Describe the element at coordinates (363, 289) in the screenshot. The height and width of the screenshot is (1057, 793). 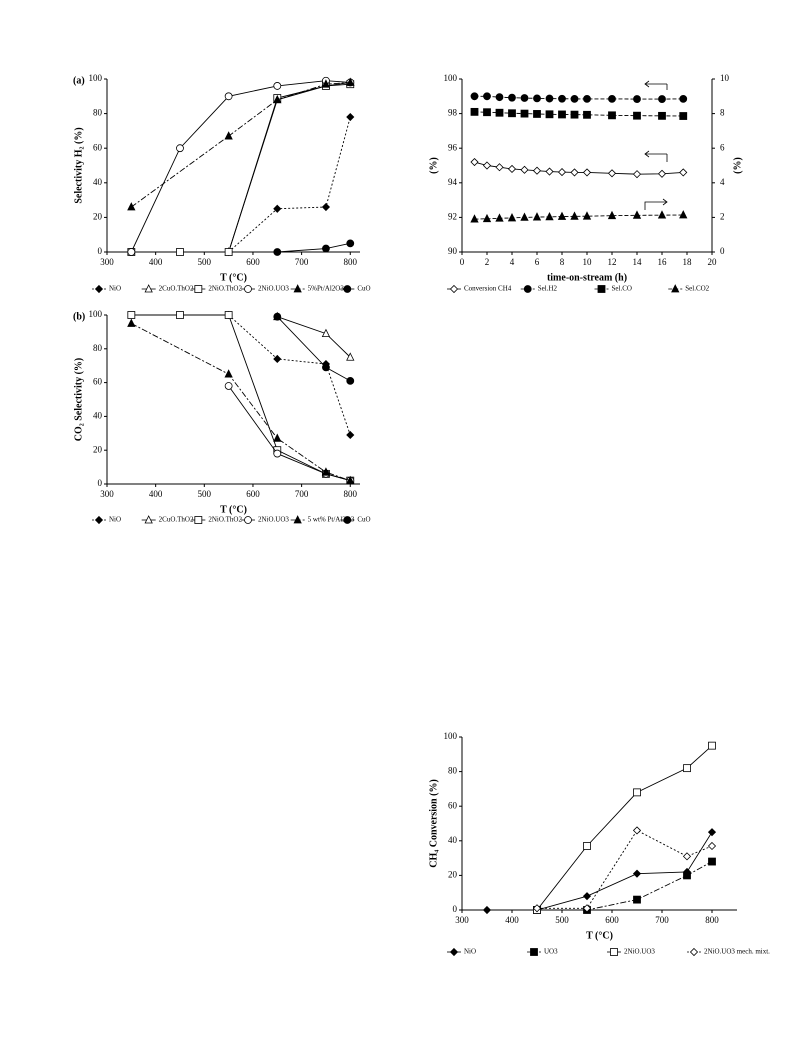
I see `legend-label: CuO` at that location.